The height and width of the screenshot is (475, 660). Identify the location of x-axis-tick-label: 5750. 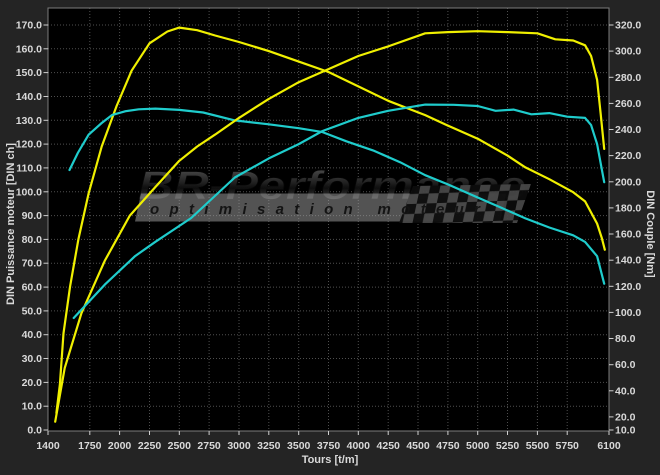
(568, 446).